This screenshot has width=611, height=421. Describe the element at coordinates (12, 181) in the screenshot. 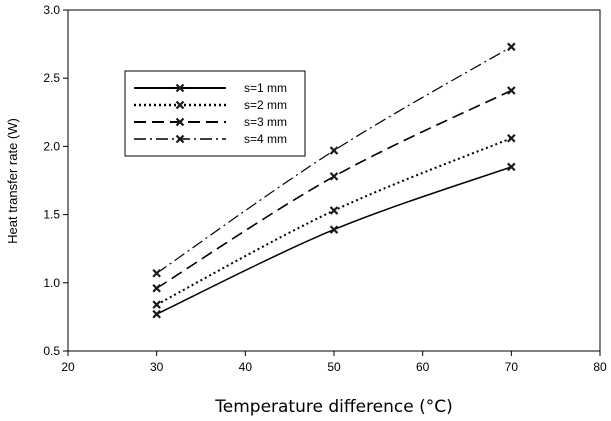

I see `y-axis-title: Heat transfer rate (W)` at that location.